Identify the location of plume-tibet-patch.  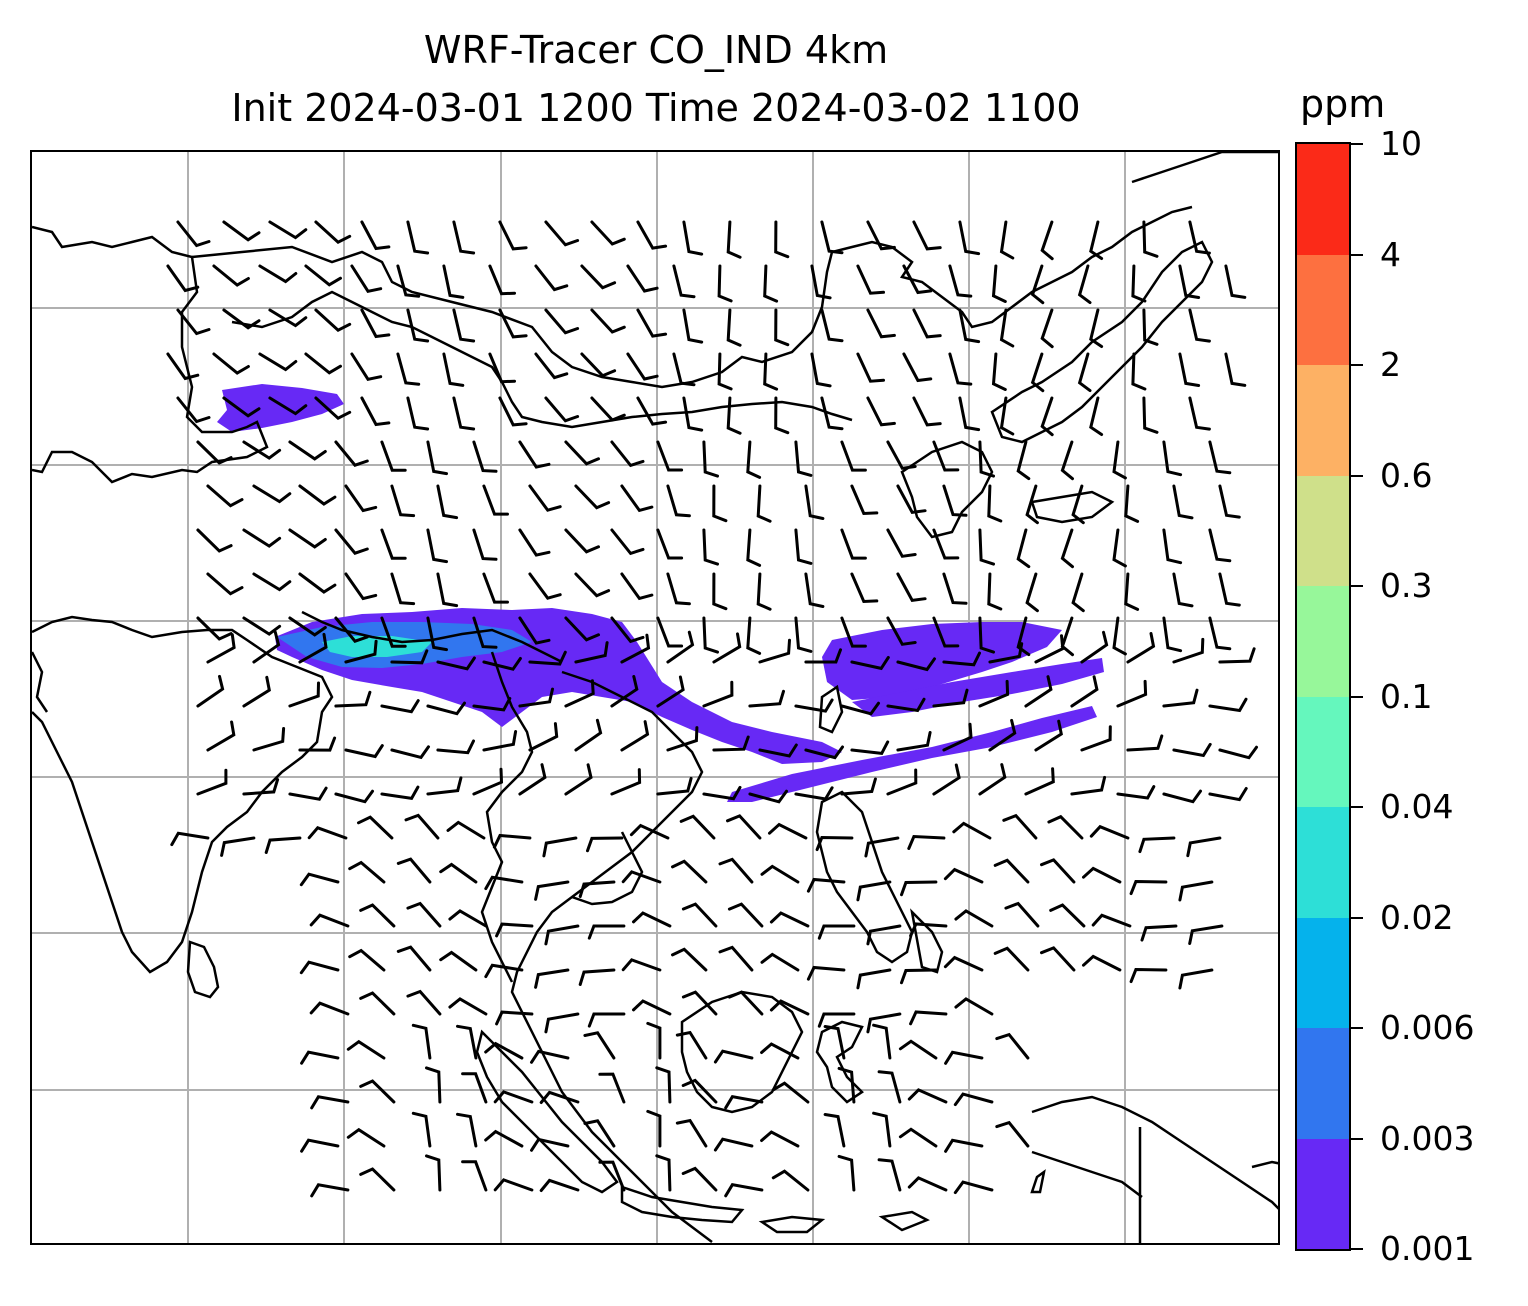
(280, 408).